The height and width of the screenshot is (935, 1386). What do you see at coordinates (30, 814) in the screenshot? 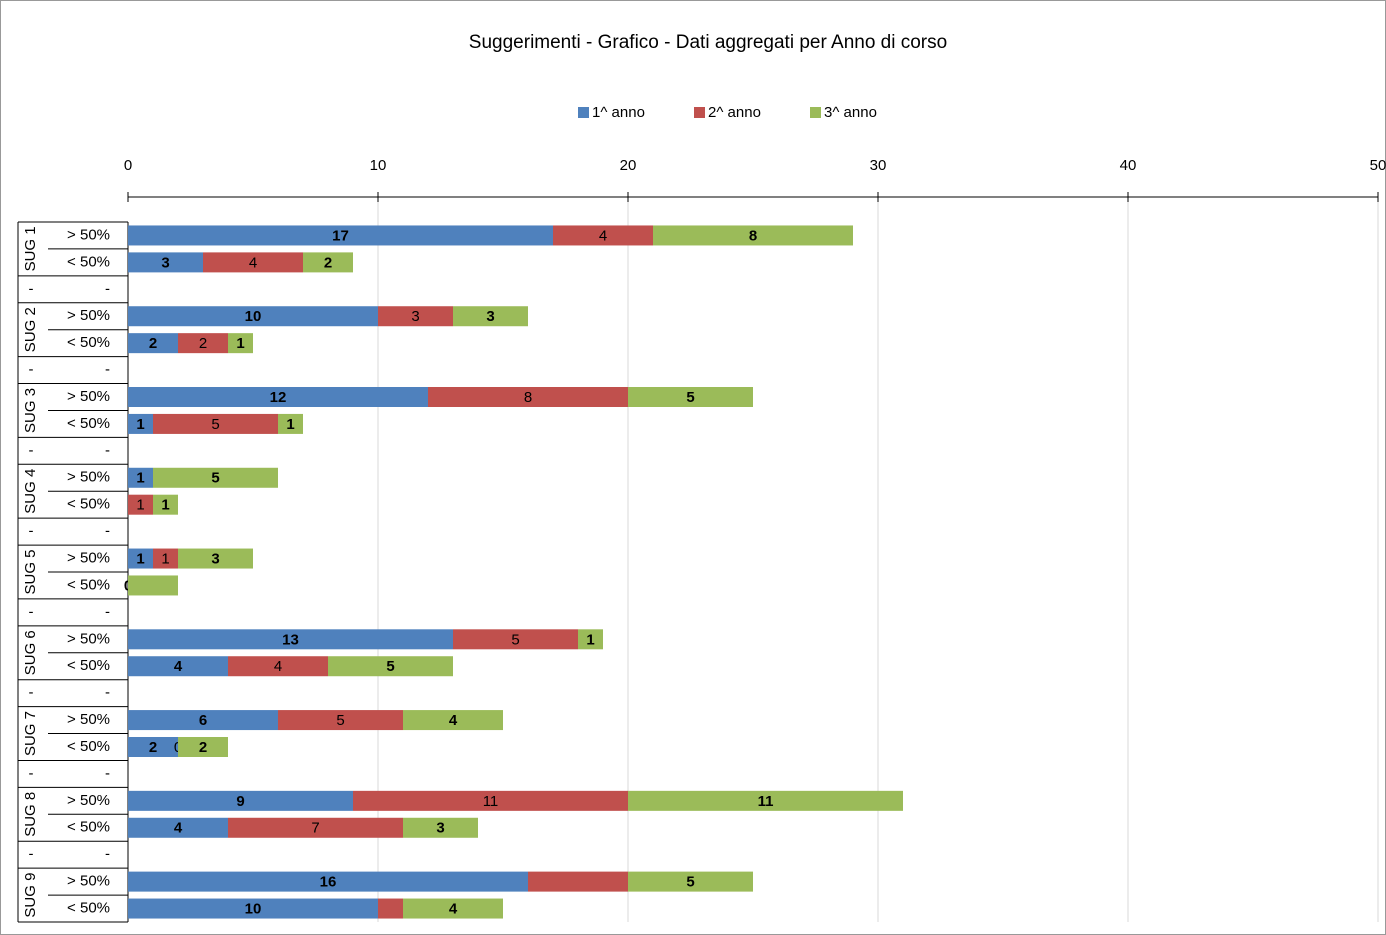
I see `group-label: SUG 8` at bounding box center [30, 814].